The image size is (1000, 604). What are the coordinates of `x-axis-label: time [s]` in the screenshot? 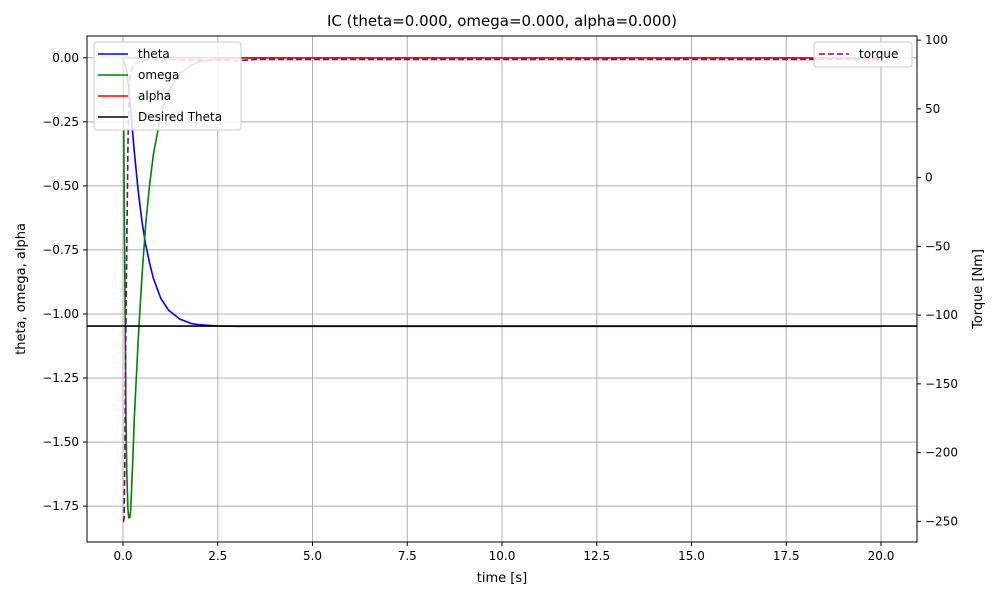 It's located at (502, 578).